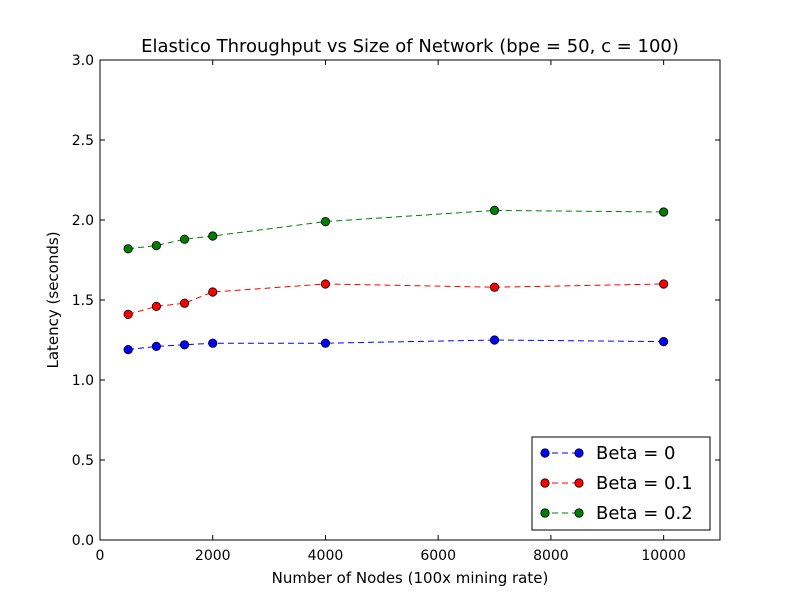 The height and width of the screenshot is (600, 800). What do you see at coordinates (100, 556) in the screenshot?
I see `x-tick-label: 0` at bounding box center [100, 556].